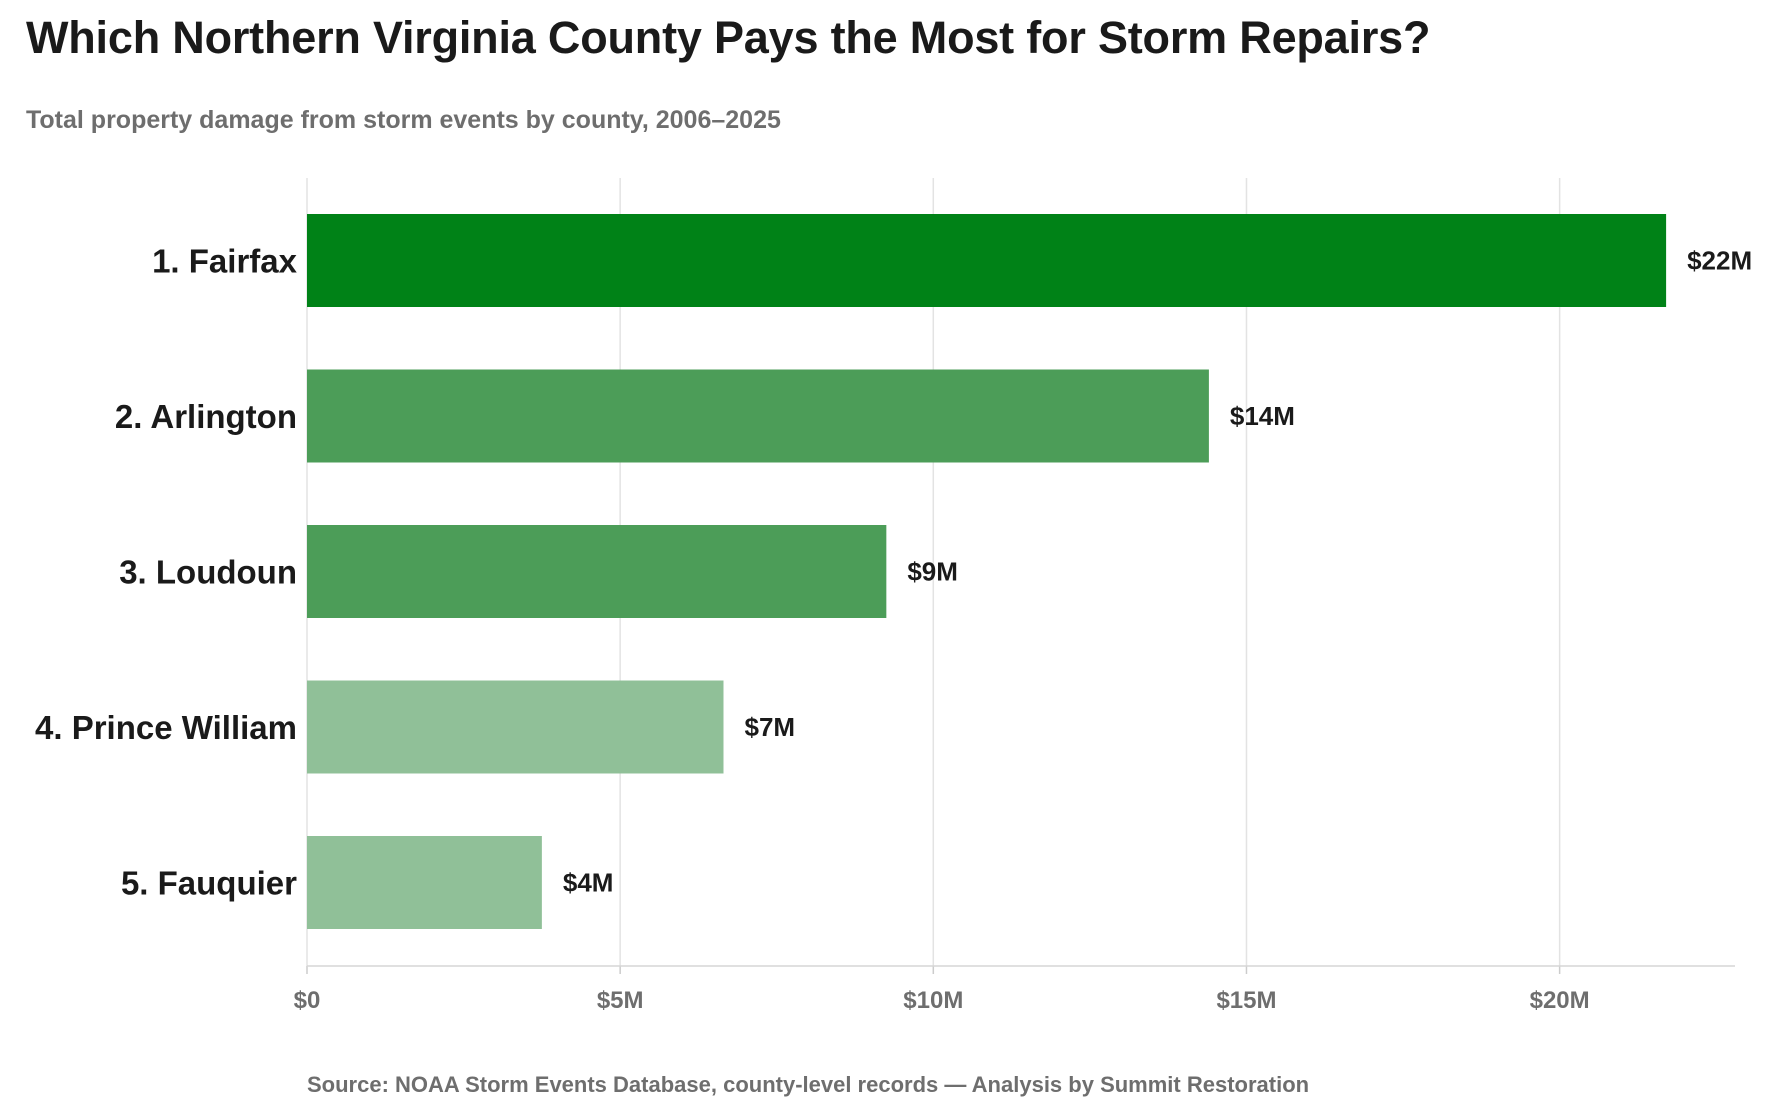 This screenshot has width=1779, height=1113. Describe the element at coordinates (209, 883) in the screenshot. I see `category-label: 5. Fauquier` at that location.